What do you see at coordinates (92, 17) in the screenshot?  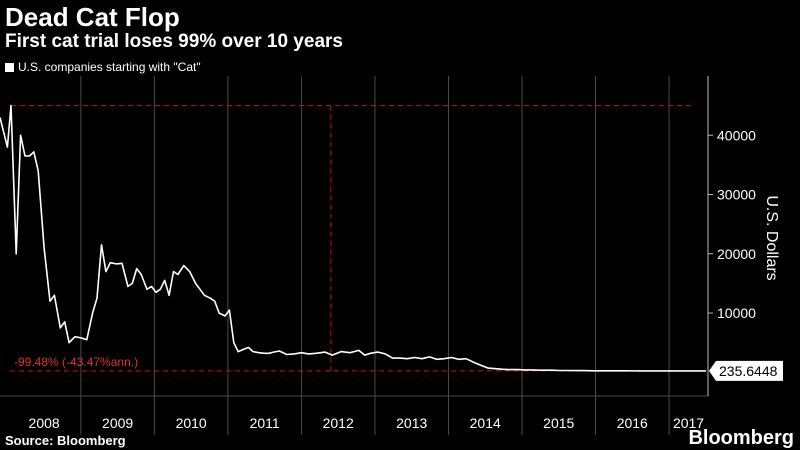 I see `chart-title: Dead Cat Flop` at bounding box center [92, 17].